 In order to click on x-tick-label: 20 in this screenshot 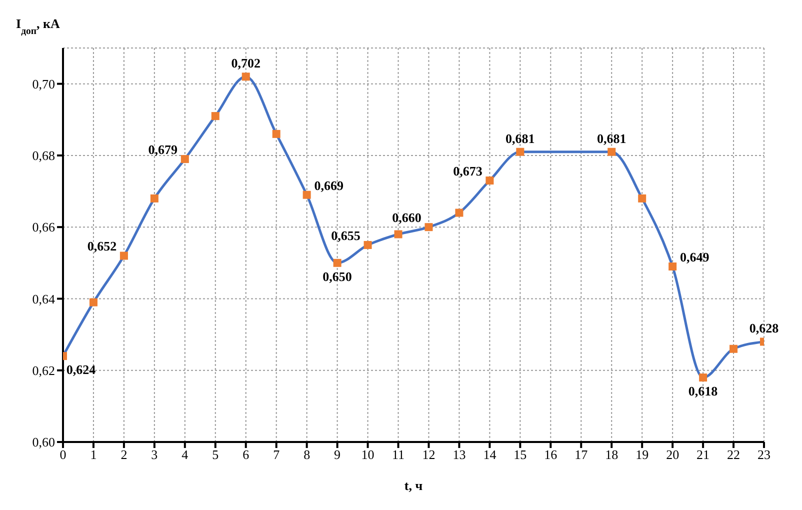, I will do `click(673, 454)`.